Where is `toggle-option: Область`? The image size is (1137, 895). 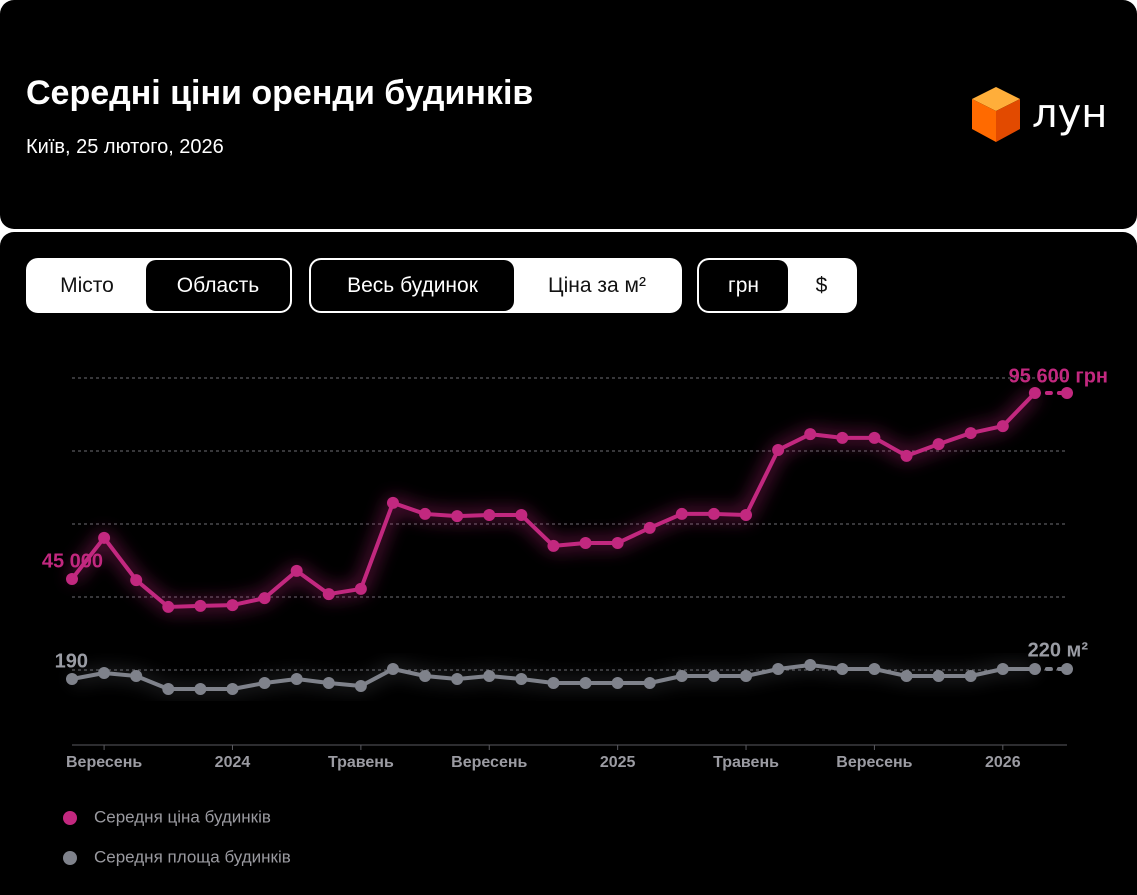 toggle-option: Область is located at coordinates (218, 285).